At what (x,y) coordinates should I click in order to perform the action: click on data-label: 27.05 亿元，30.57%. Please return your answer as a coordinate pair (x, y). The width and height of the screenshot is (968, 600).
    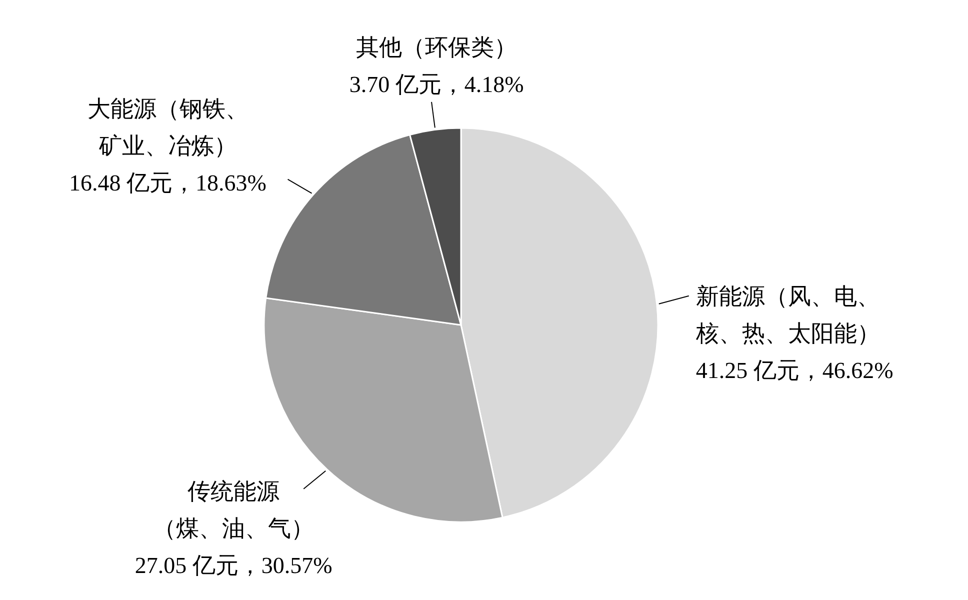
    Looking at the image, I should click on (233, 565).